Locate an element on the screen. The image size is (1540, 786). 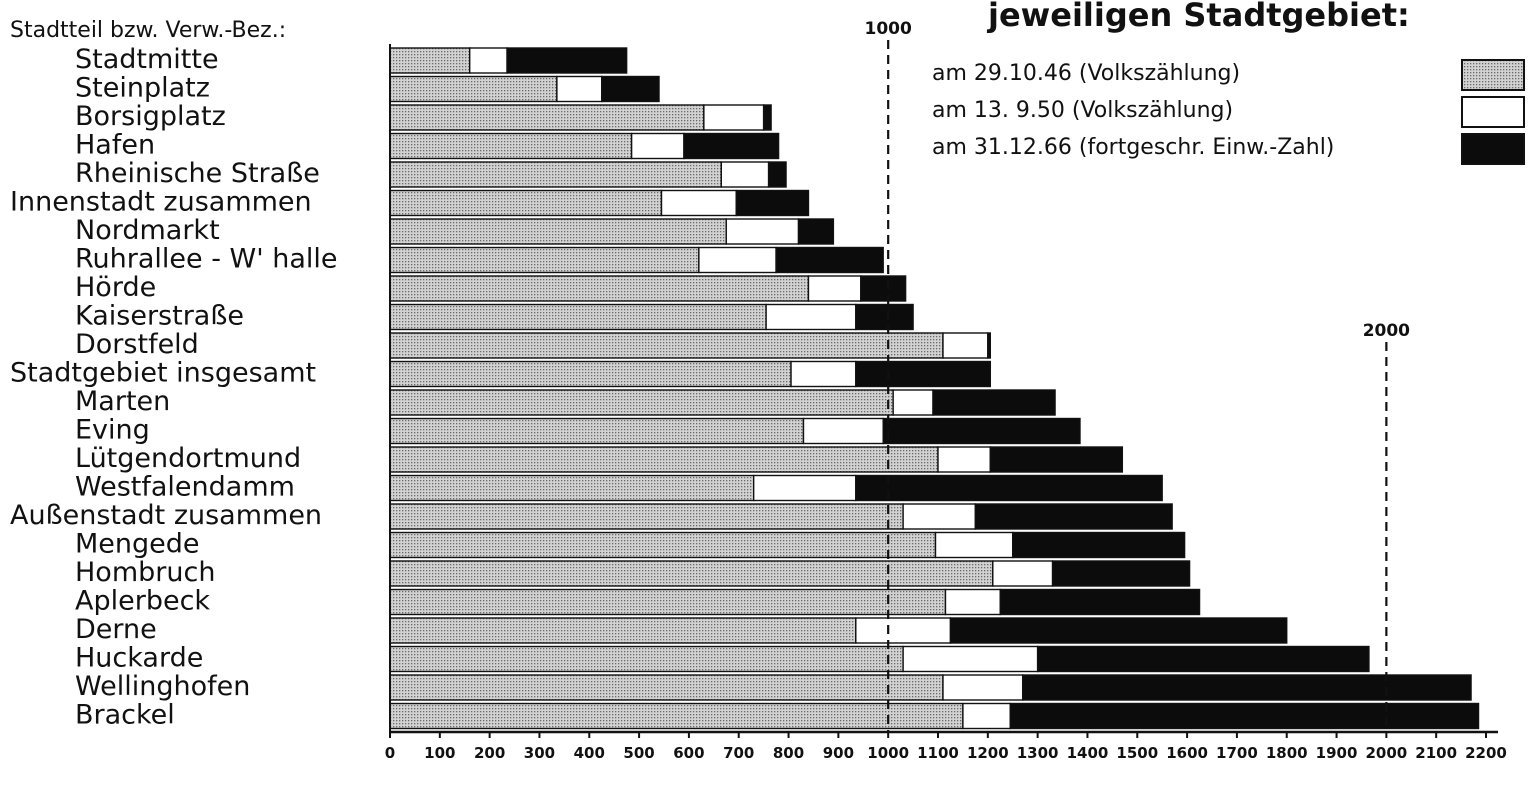
x-tick-label: 1200 is located at coordinates (988, 753).